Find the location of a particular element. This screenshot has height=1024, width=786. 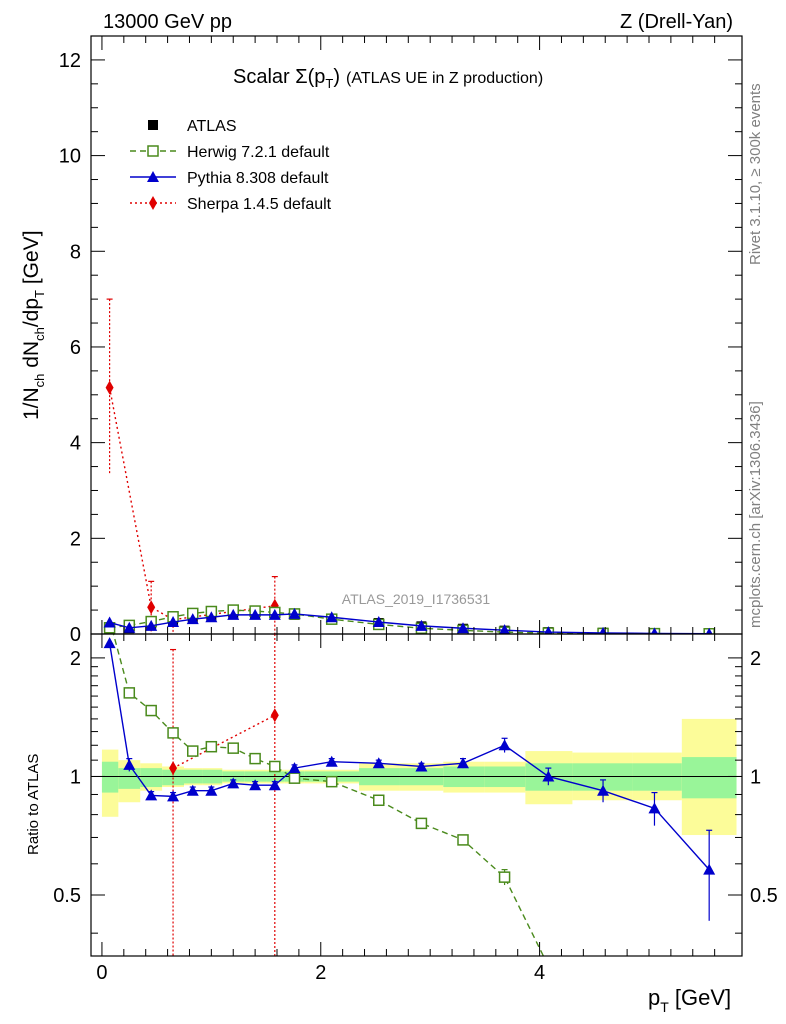

xtick-label: 4 is located at coordinates (539, 973).